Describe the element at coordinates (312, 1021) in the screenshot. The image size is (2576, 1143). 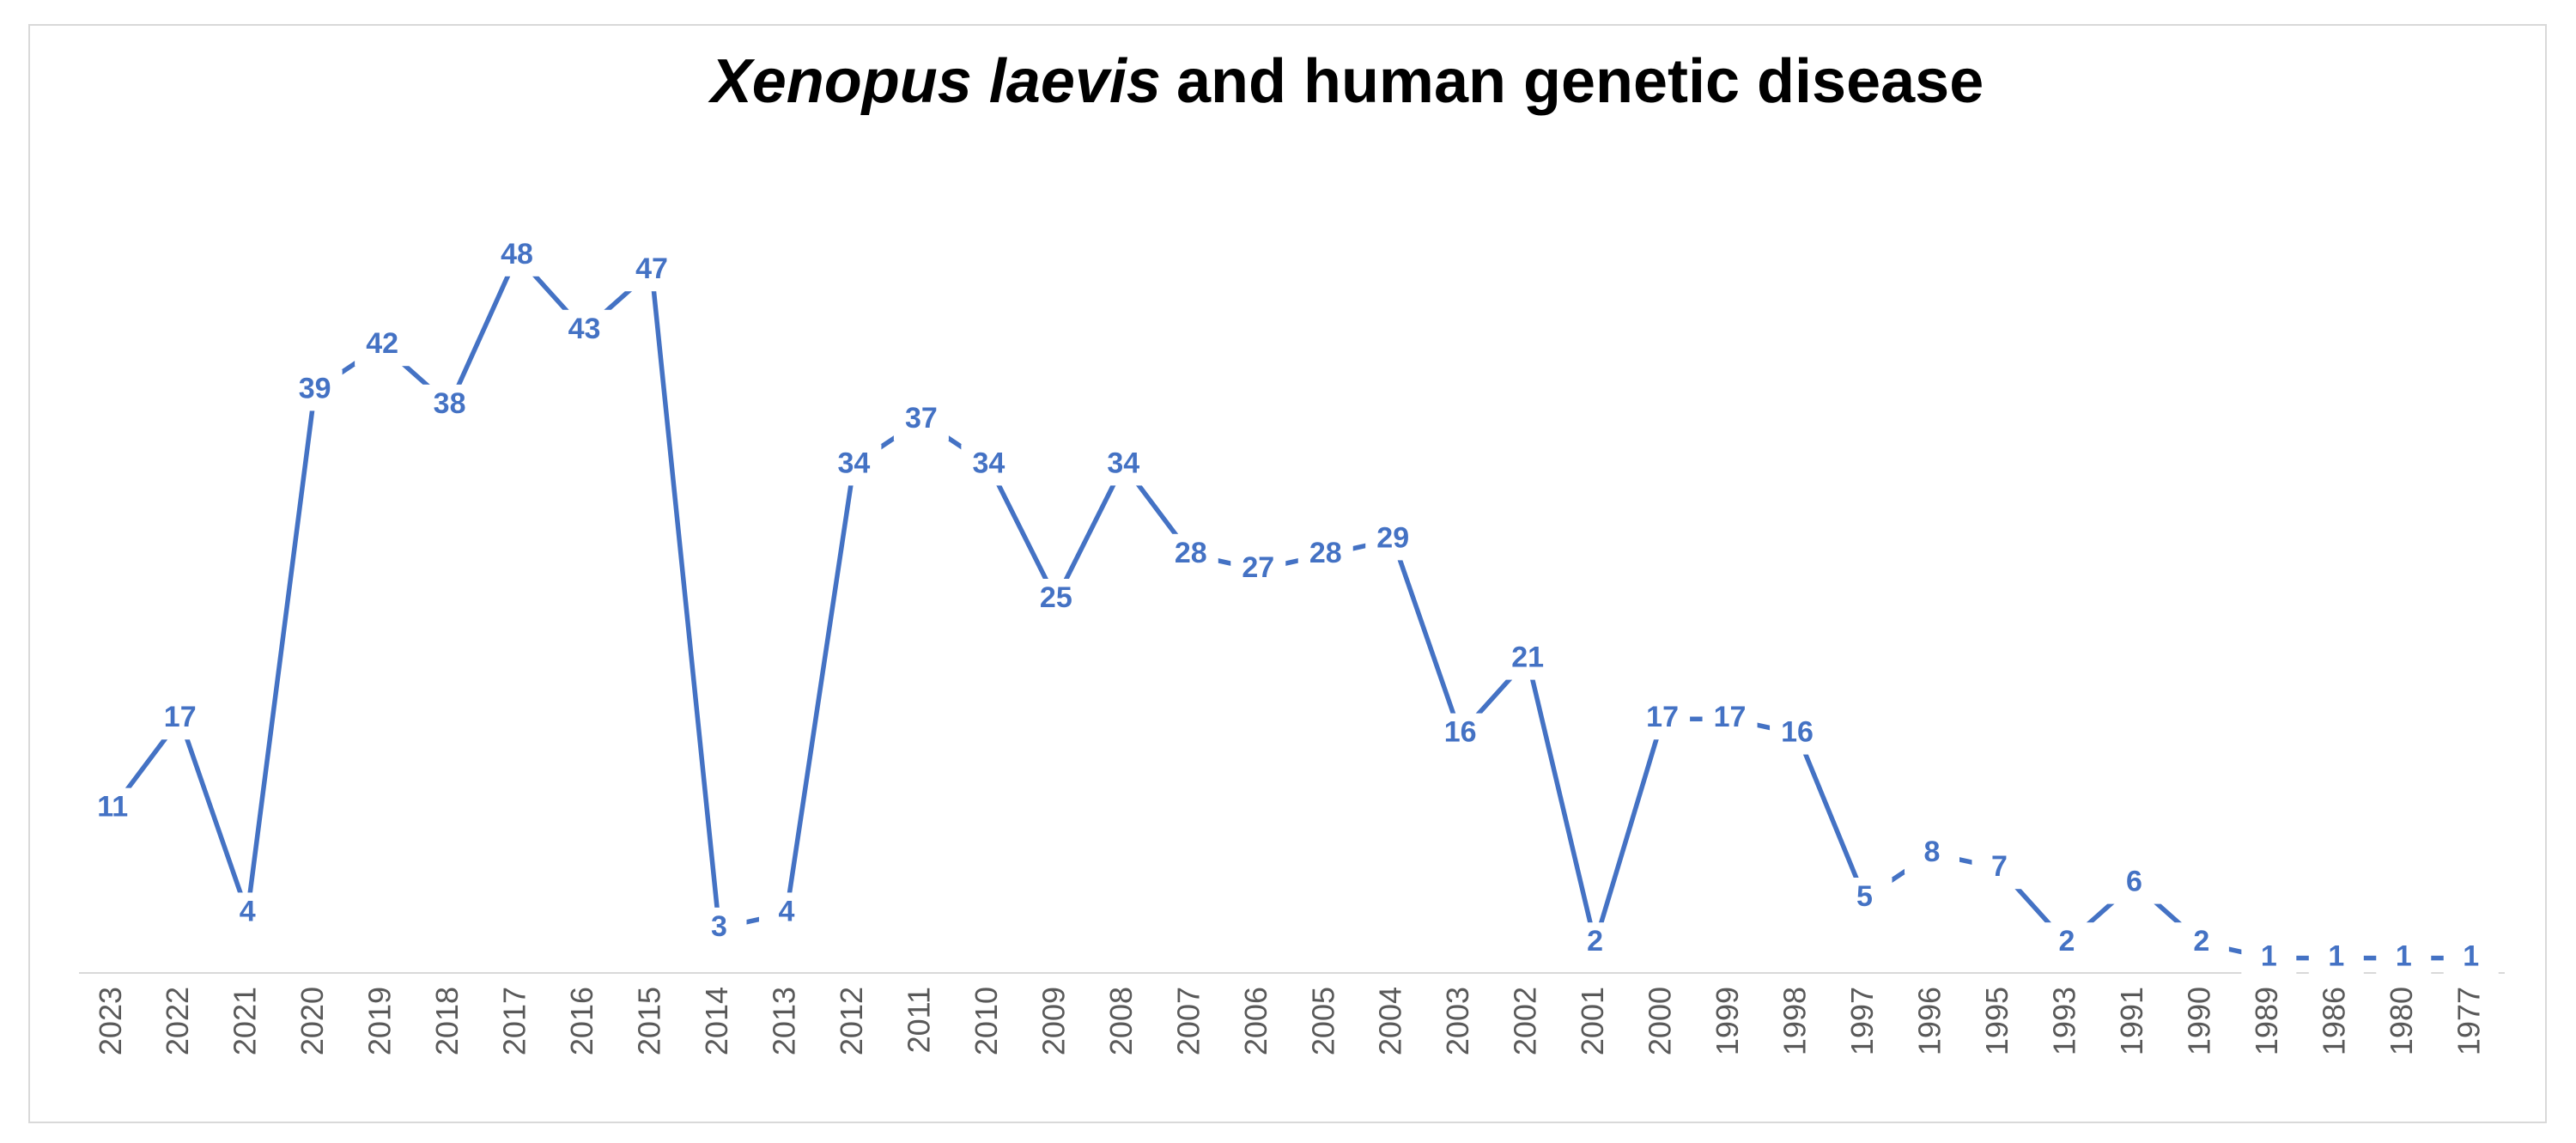
I see `x-tick-label: 2020` at that location.